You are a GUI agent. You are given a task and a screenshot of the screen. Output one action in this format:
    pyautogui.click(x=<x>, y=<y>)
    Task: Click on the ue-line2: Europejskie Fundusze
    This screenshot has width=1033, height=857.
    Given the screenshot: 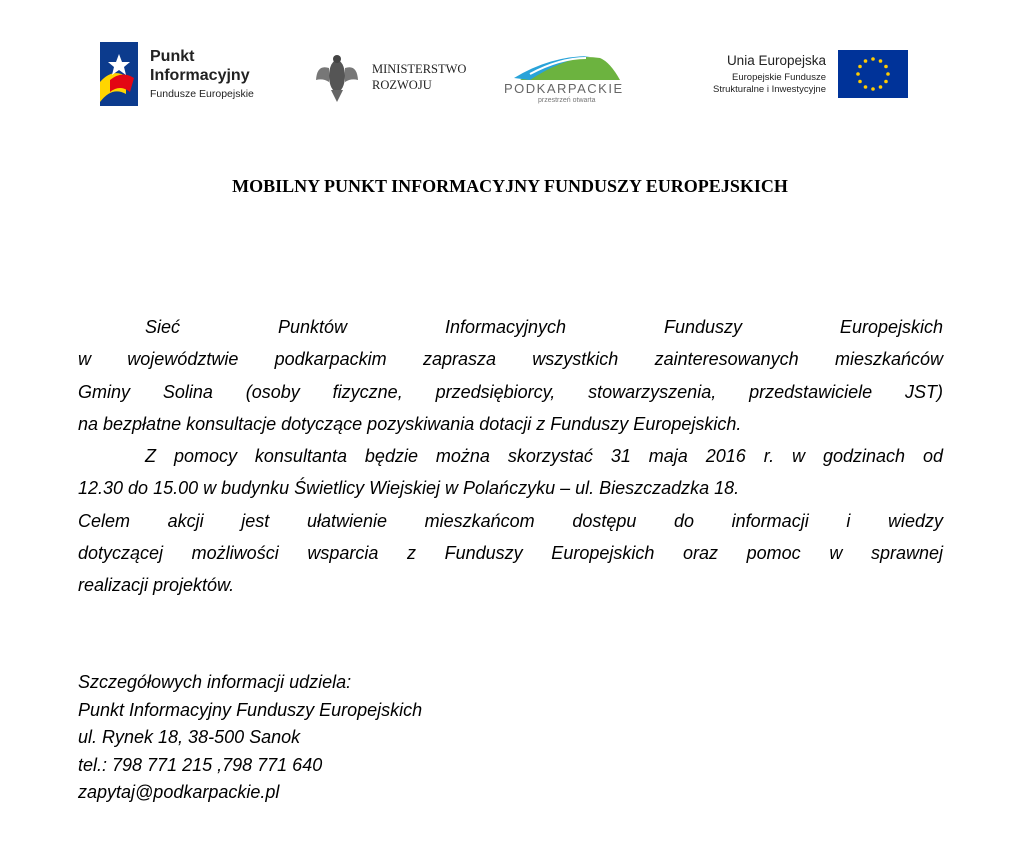 What is the action you would take?
    pyautogui.click(x=779, y=77)
    